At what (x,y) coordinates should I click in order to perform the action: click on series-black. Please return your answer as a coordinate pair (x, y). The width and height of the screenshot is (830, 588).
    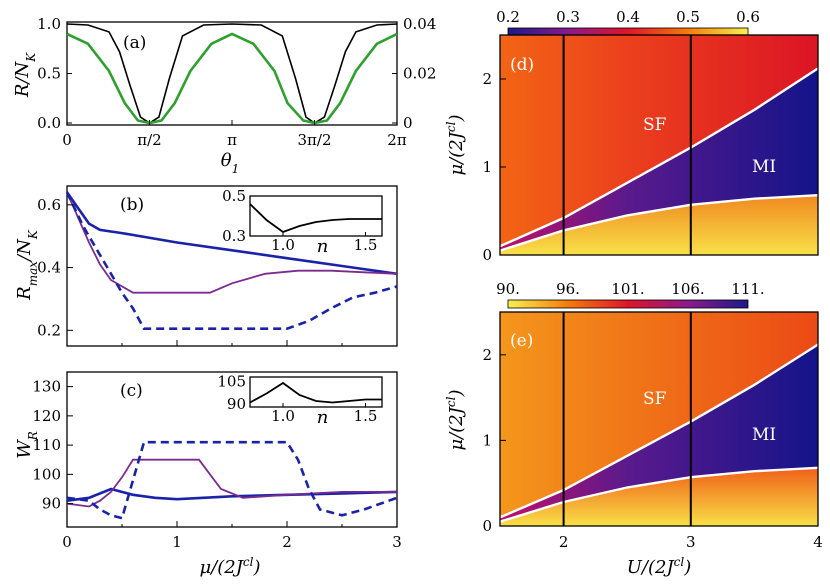
    Looking at the image, I should click on (232, 73).